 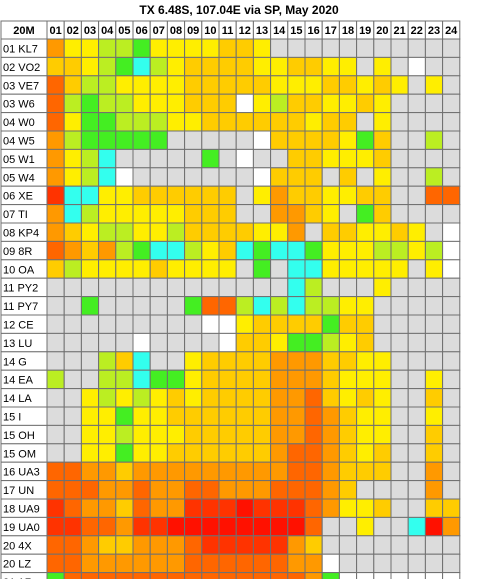 I want to click on row-label: 11 PY2, so click(x=20, y=289).